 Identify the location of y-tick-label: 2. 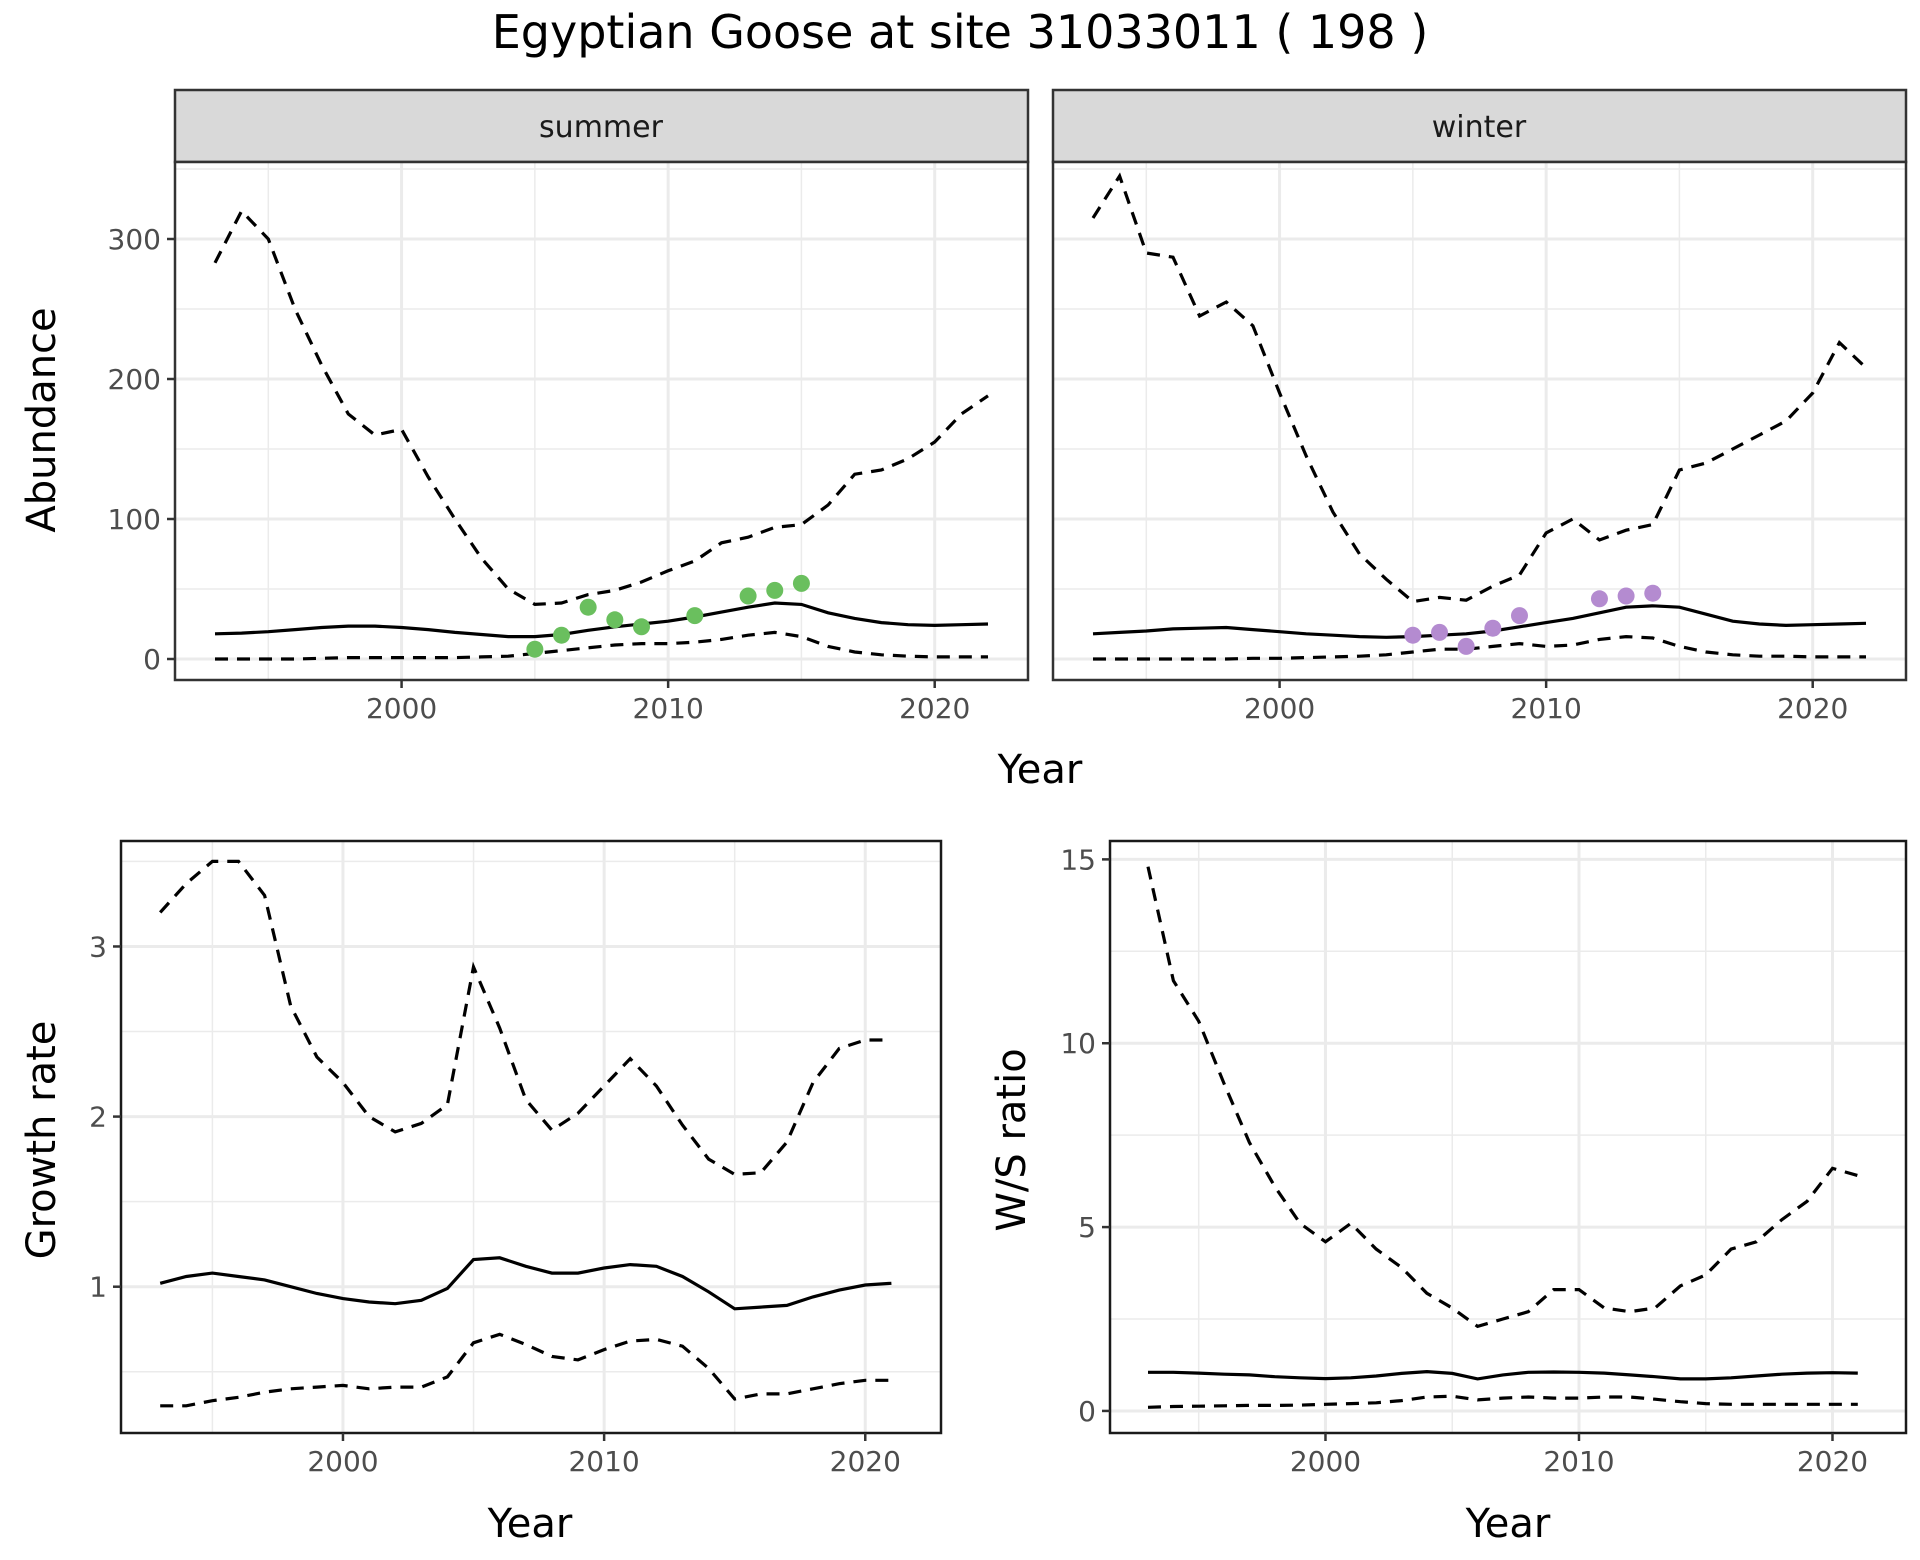
(98, 1117).